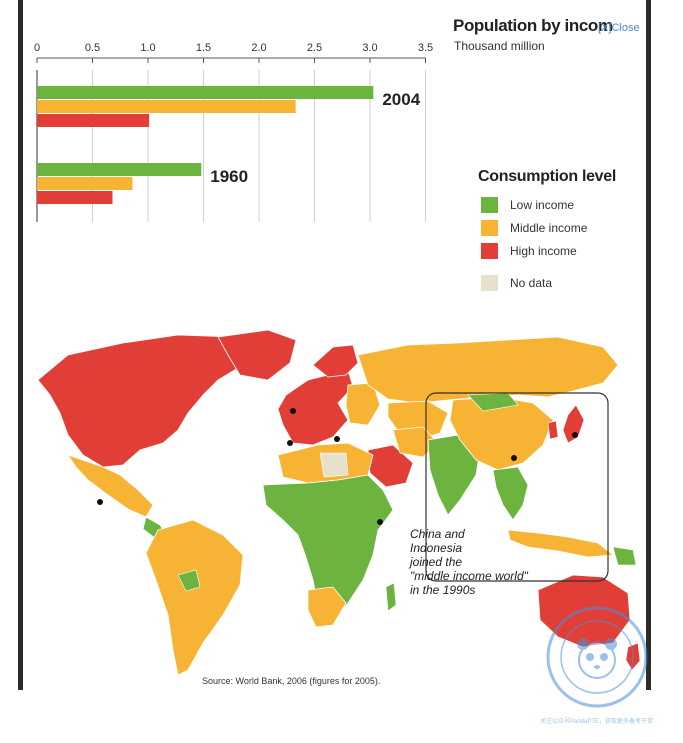  What do you see at coordinates (549, 228) in the screenshot?
I see `legend-label-middle: Middle income` at bounding box center [549, 228].